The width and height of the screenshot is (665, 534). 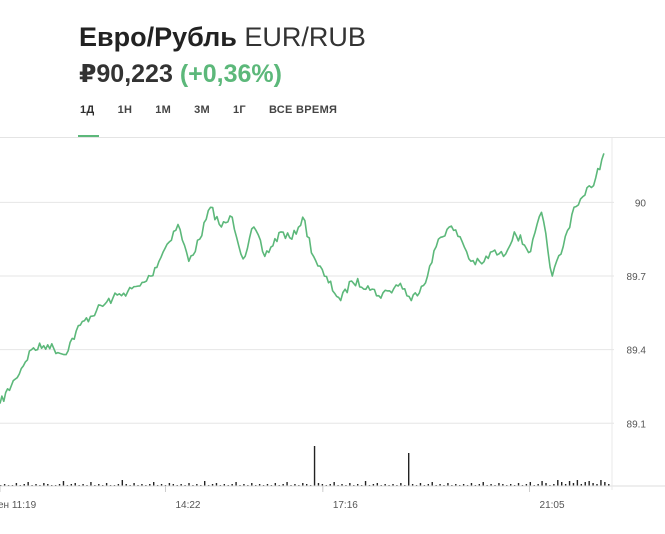 What do you see at coordinates (282, 498) in the screenshot?
I see `x-axis-ticks: сен 11:19 14:22 17:16 21:05` at bounding box center [282, 498].